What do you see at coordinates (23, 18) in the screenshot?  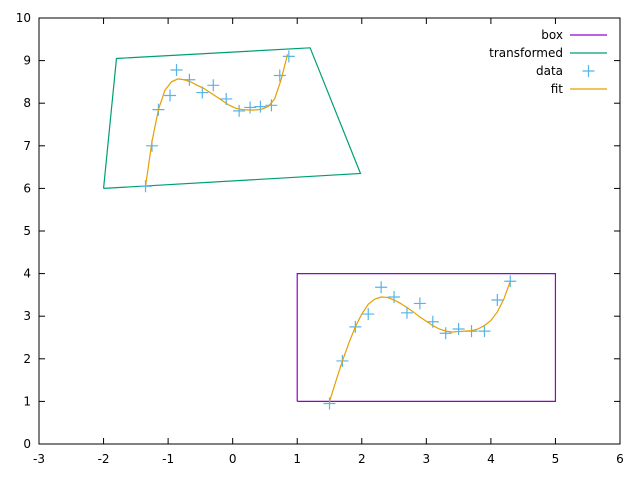 I see `y-tick-label: 10` at bounding box center [23, 18].